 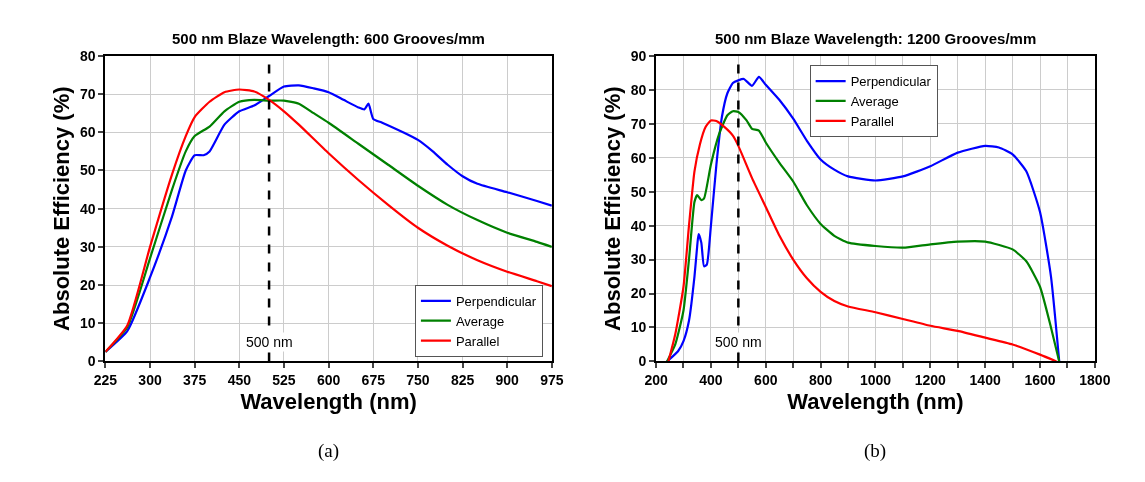 What do you see at coordinates (820, 380) in the screenshot?
I see `x-tick-label: 800` at bounding box center [820, 380].